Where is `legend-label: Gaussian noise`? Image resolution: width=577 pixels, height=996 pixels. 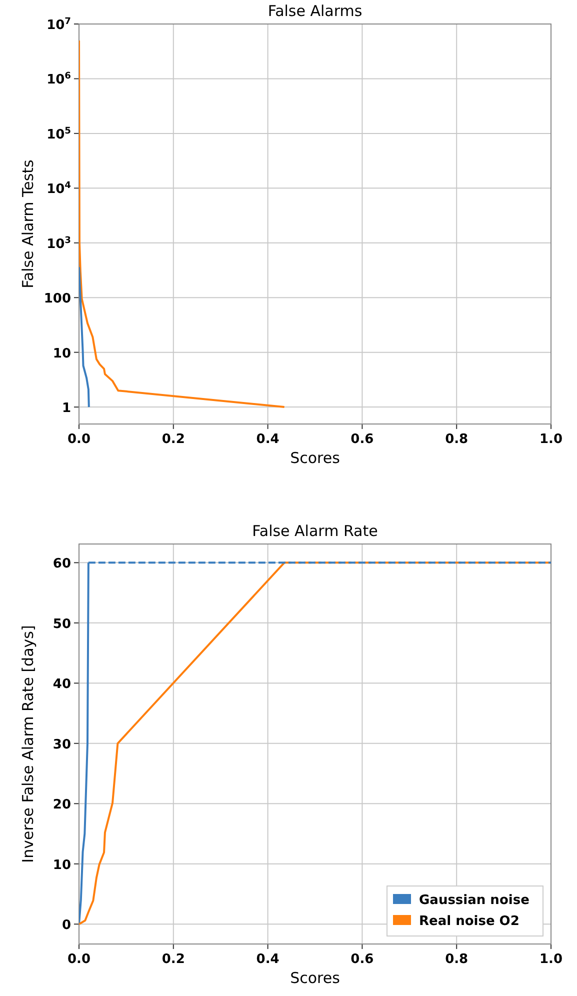 legend-label: Gaussian noise is located at coordinates (474, 900).